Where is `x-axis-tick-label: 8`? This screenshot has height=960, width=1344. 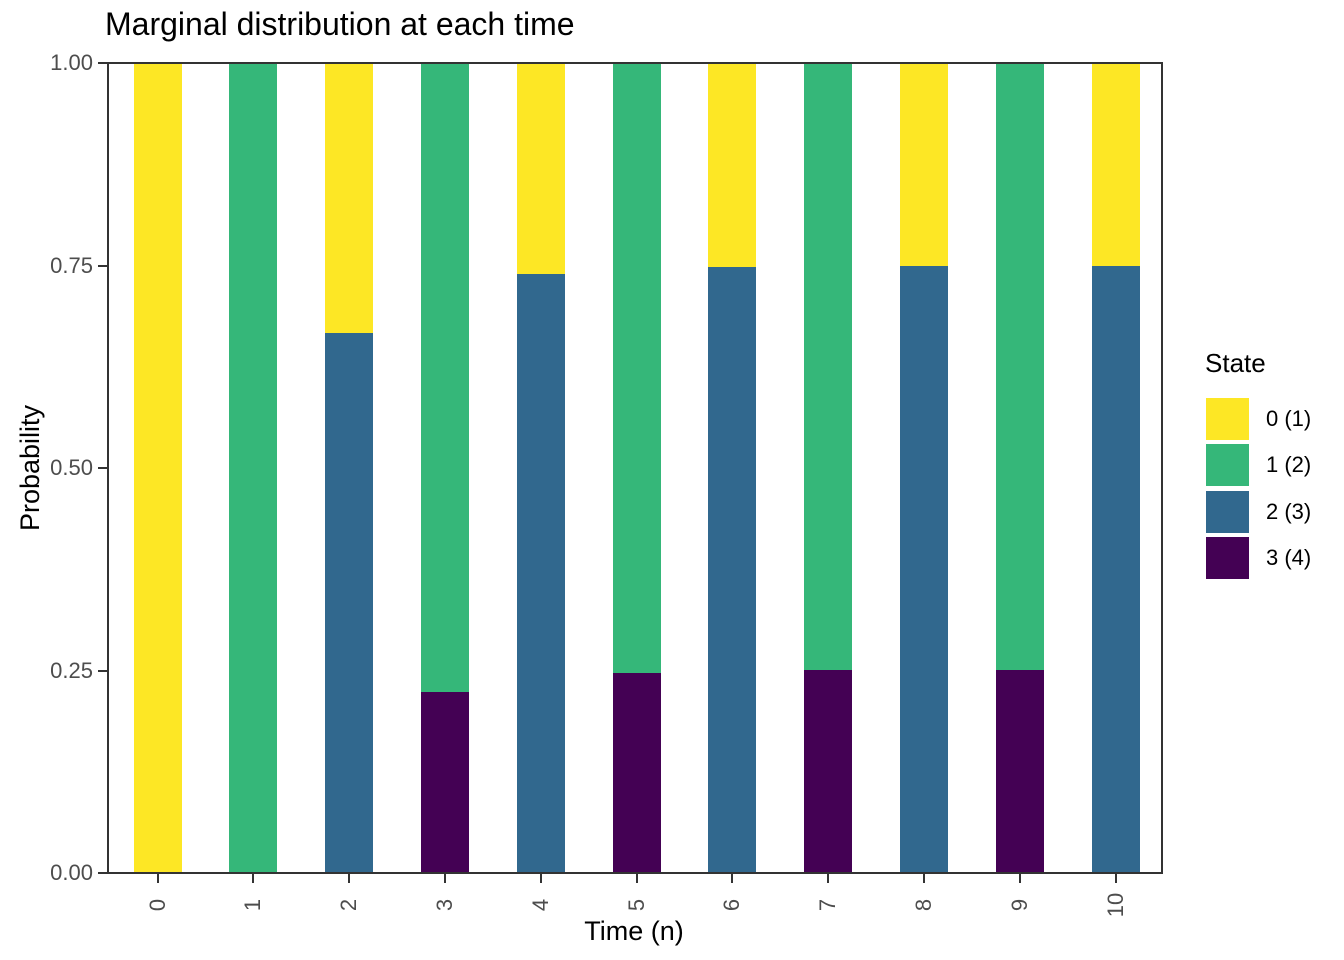
x-axis-tick-label: 8 is located at coordinates (923, 905).